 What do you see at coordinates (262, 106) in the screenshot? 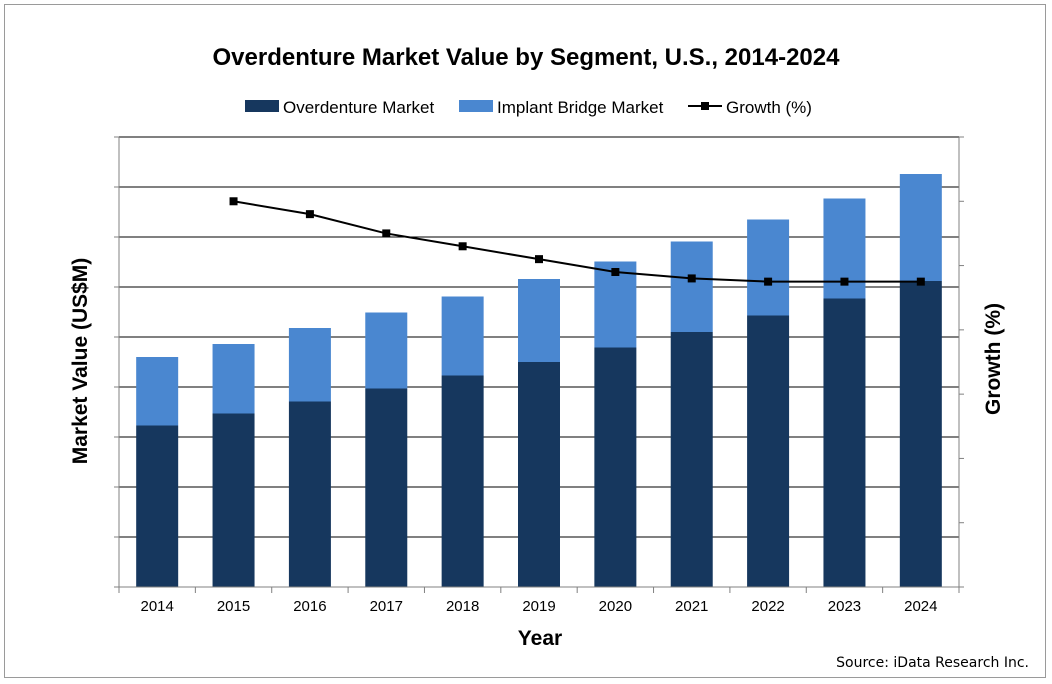
I see `legend-swatch-overdenture` at bounding box center [262, 106].